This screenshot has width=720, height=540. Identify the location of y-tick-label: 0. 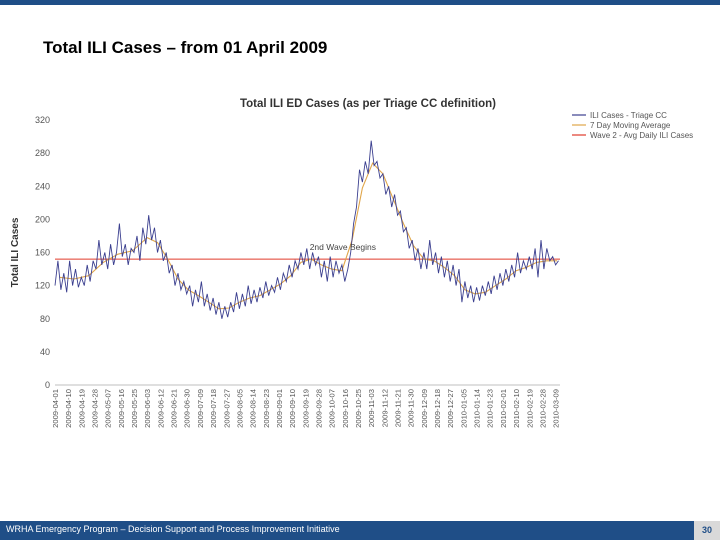
(47, 385).